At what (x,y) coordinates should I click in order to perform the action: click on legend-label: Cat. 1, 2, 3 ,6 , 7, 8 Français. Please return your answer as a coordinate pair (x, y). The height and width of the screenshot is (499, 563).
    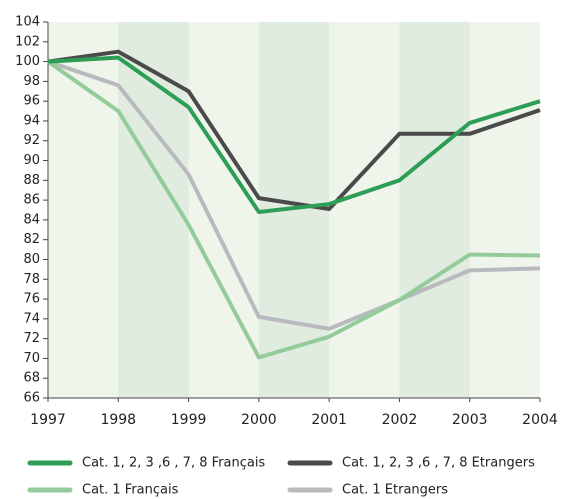
    Looking at the image, I should click on (173, 463).